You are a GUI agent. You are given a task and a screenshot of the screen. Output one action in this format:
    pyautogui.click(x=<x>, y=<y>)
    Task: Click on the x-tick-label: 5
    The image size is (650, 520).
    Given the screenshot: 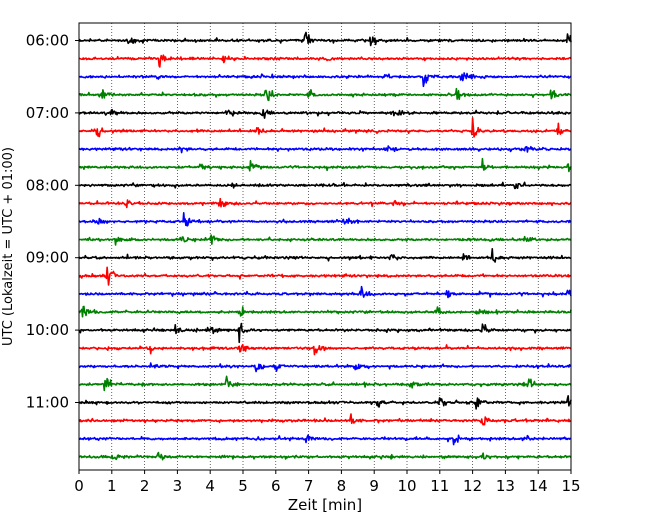 What is the action you would take?
    pyautogui.click(x=243, y=486)
    